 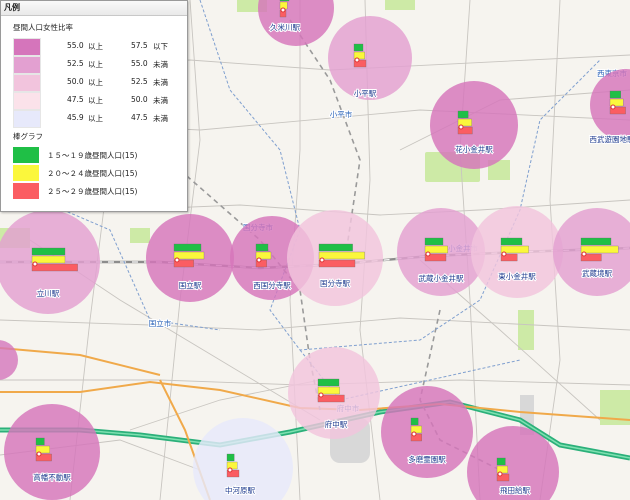 I want to click on bar-series-row: ２５～２９歳昼間人口(15), so click(x=94, y=191).